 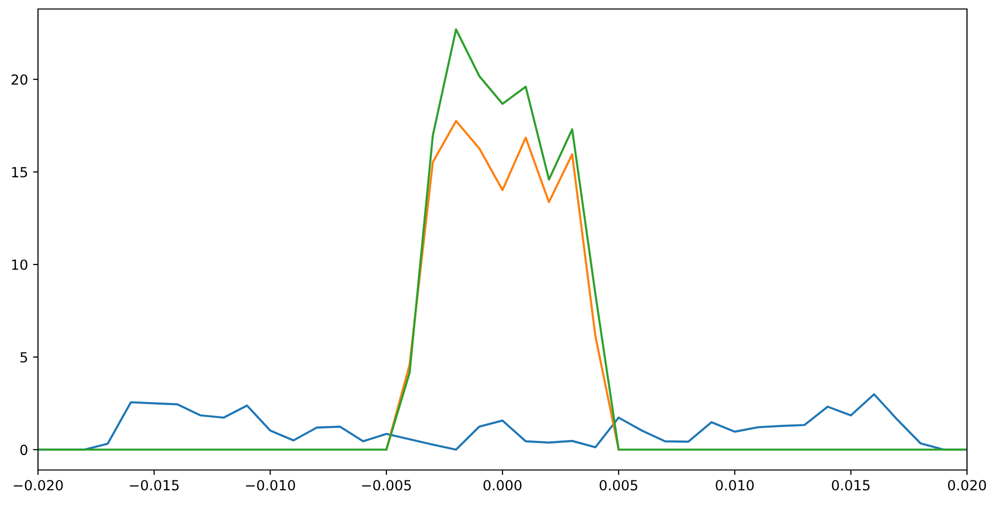 I want to click on y-tick-label: 15, so click(x=20, y=172).